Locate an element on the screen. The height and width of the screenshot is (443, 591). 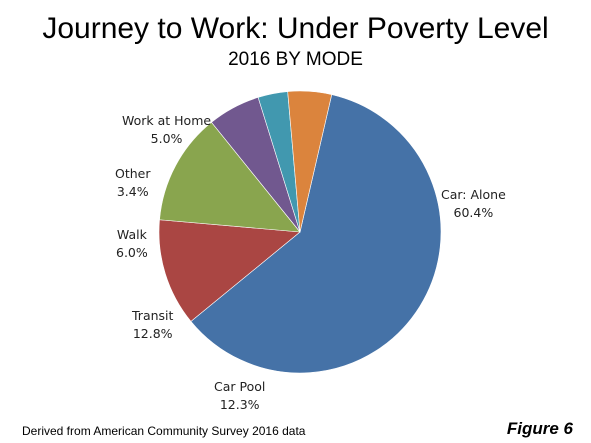
slice-label-value: 12.3% is located at coordinates (239, 404).